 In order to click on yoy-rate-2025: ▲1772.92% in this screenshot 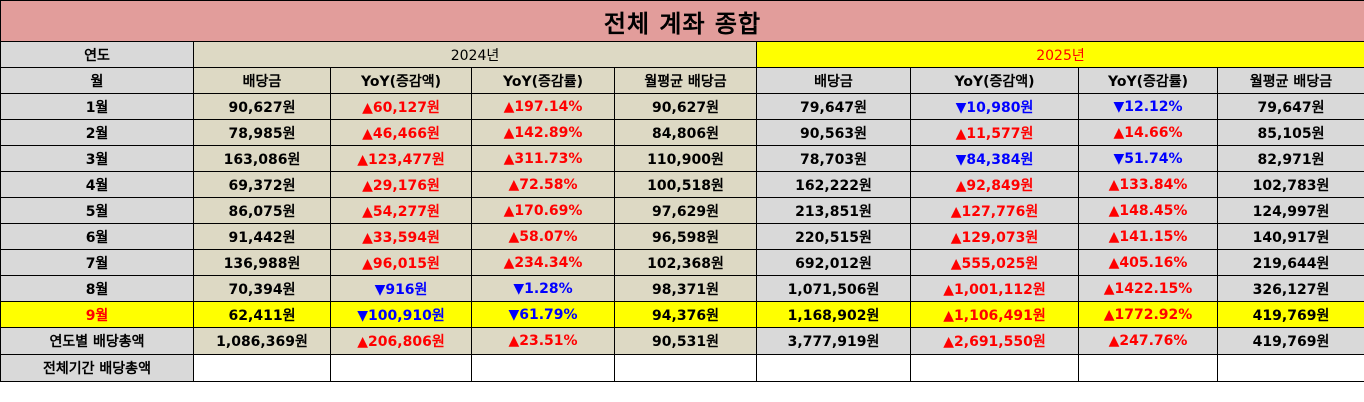, I will do `click(1148, 314)`.